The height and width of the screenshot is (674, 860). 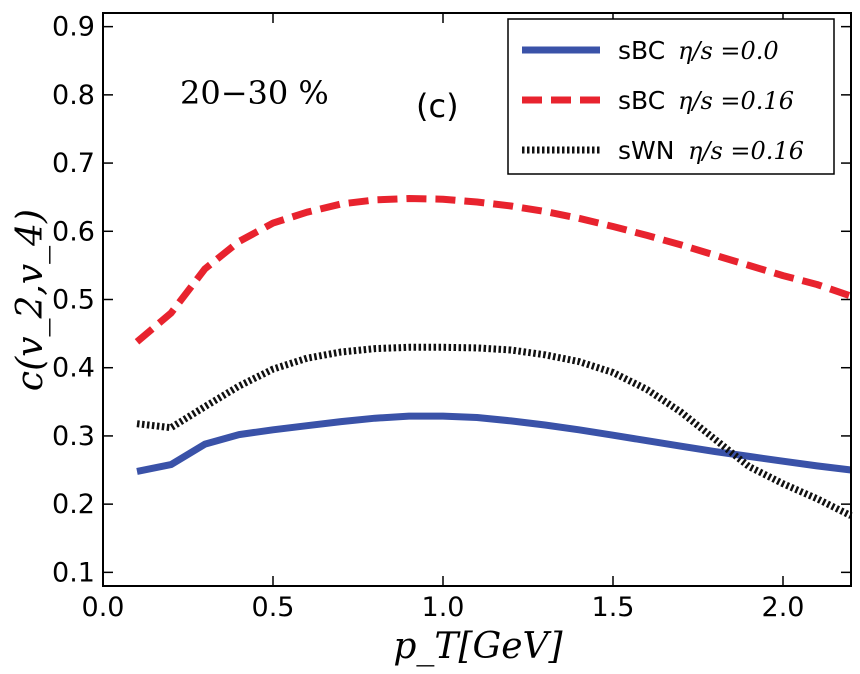 I want to click on centrality-annotation: 20−30 %, so click(x=254, y=93).